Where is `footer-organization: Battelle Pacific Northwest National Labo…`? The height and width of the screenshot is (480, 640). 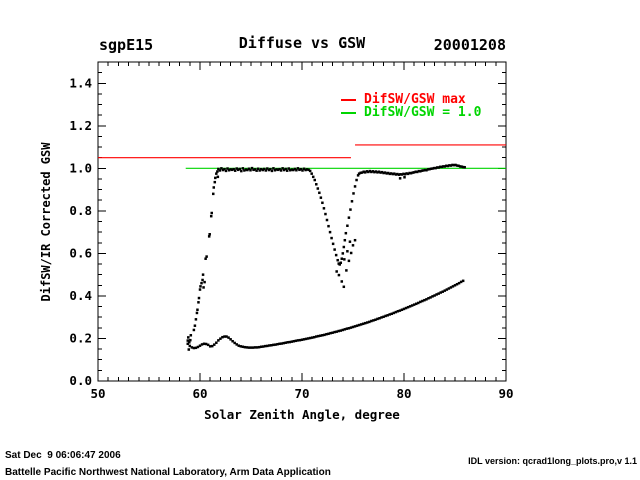 footer-organization: Battelle Pacific Northwest National Labo… is located at coordinates (168, 472).